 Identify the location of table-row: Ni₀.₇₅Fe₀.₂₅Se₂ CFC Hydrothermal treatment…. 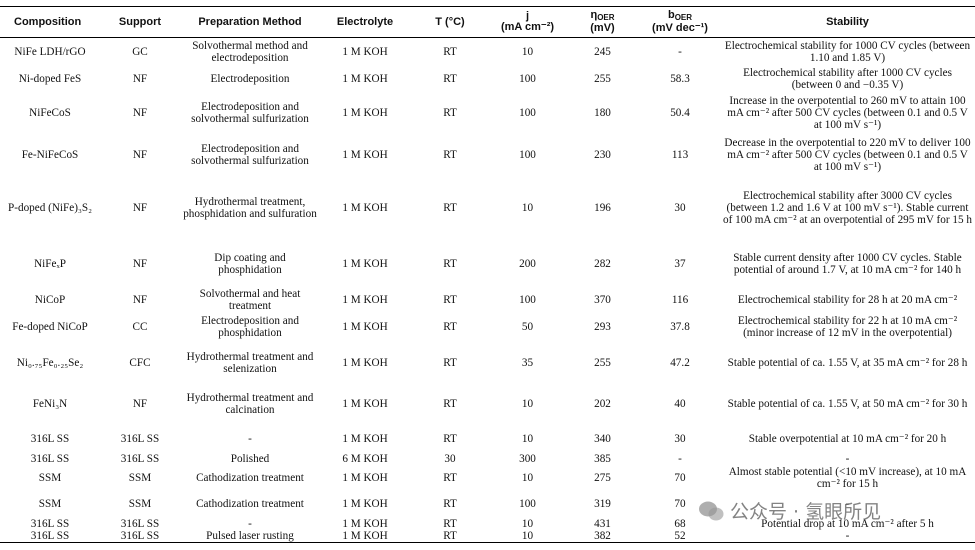
(487, 363).